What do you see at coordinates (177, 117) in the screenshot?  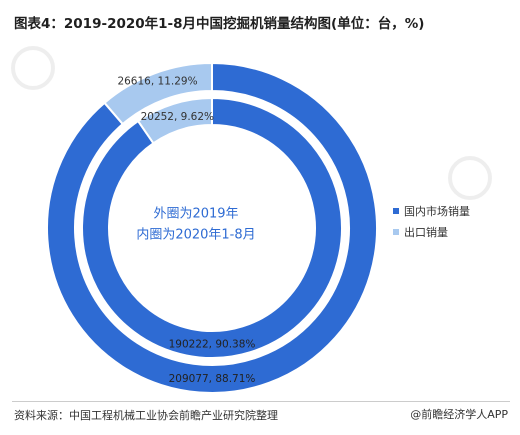 I see `ring-1-slice-1-label: 20252, 9.62%` at bounding box center [177, 117].